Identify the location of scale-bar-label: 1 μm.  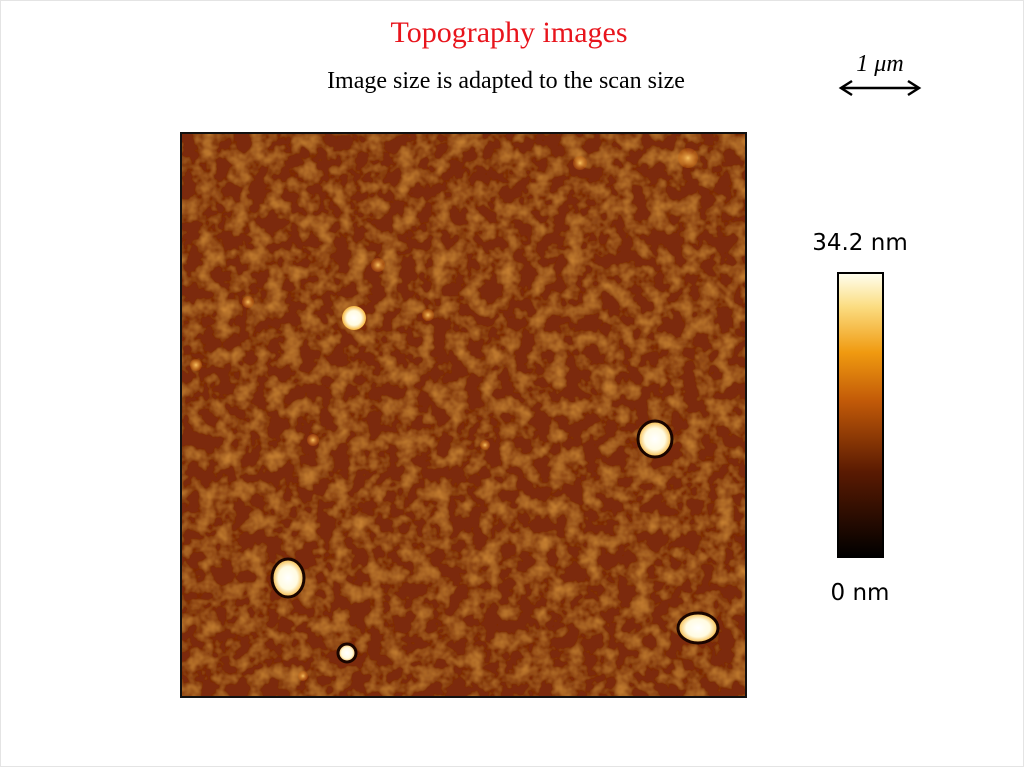
(879, 64).